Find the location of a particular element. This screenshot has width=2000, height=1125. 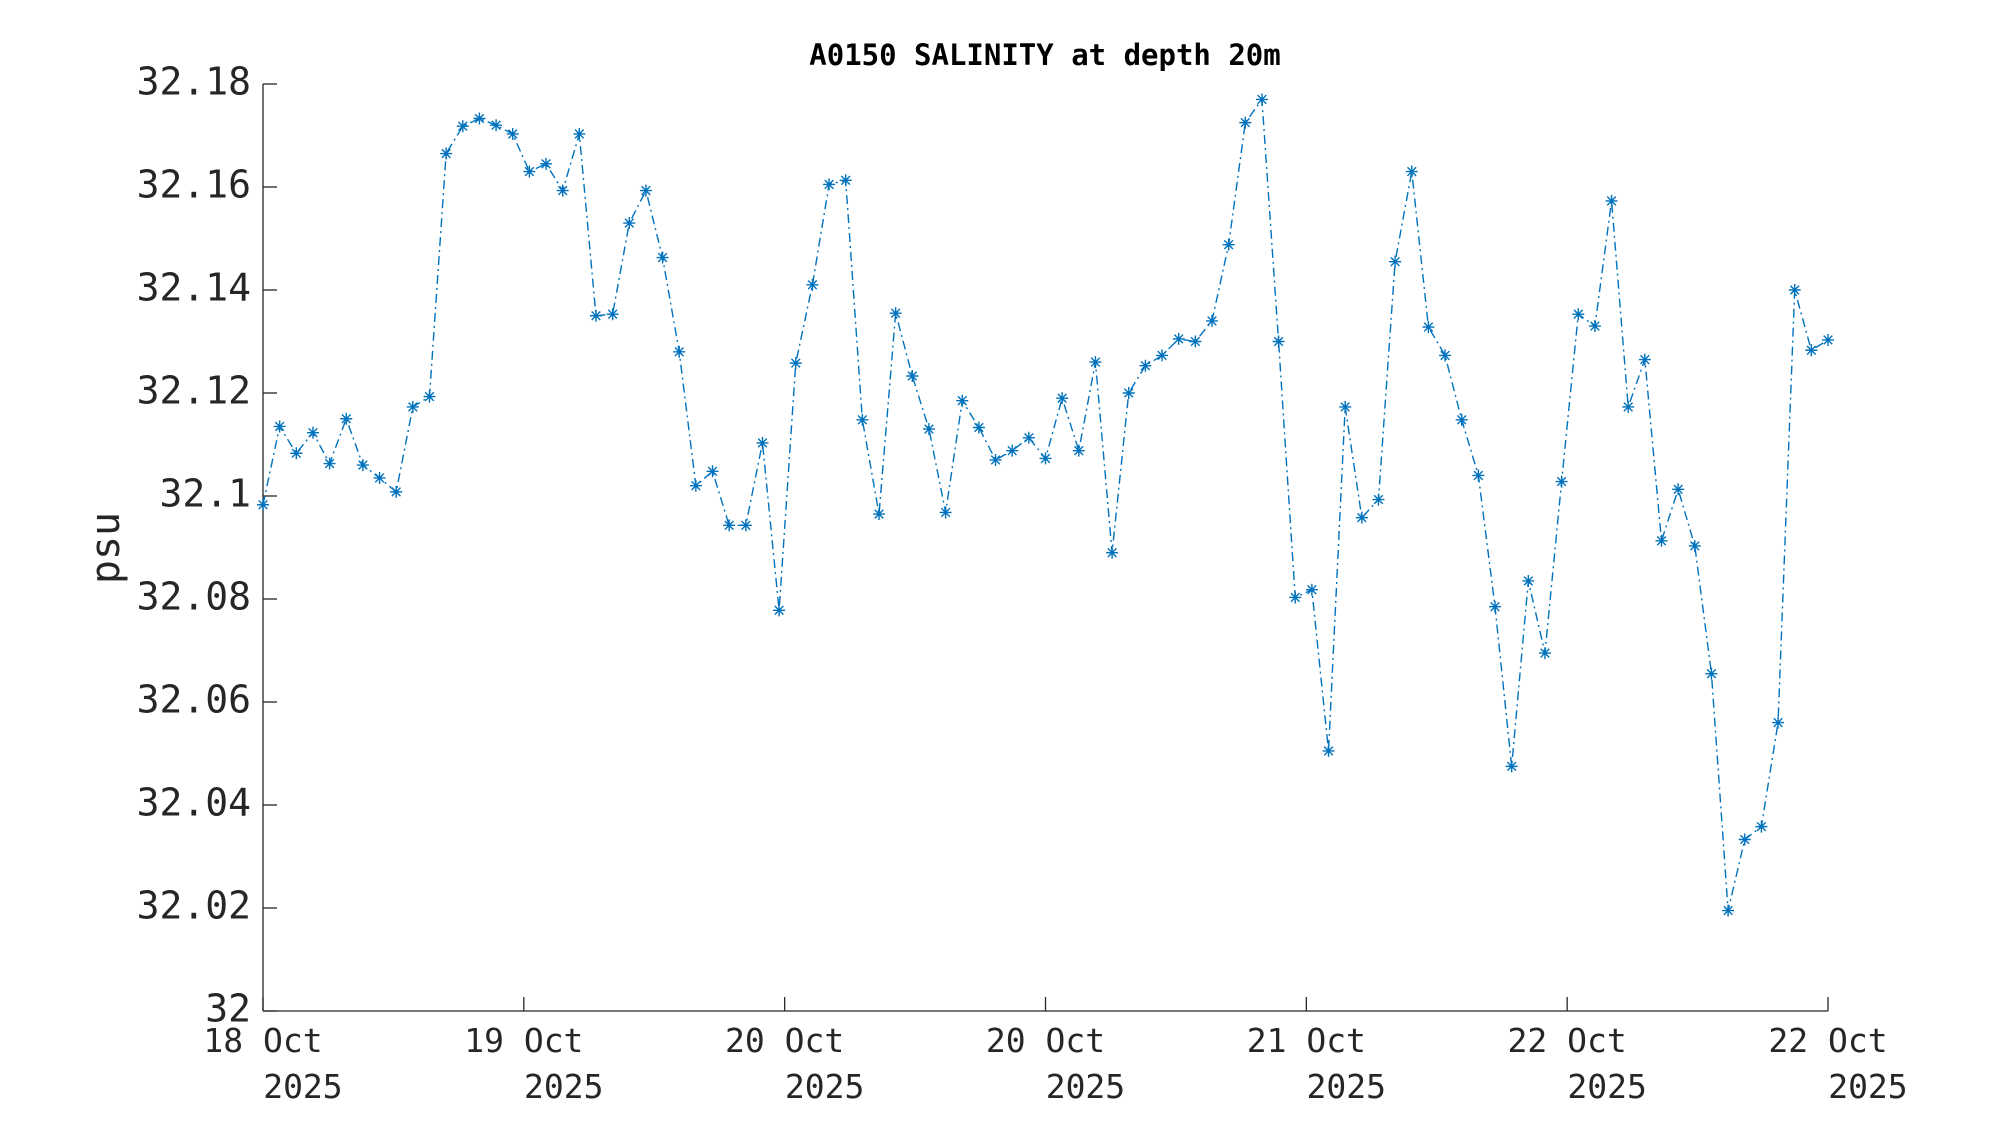

y-tick-label: 32.02 is located at coordinates (194, 906).